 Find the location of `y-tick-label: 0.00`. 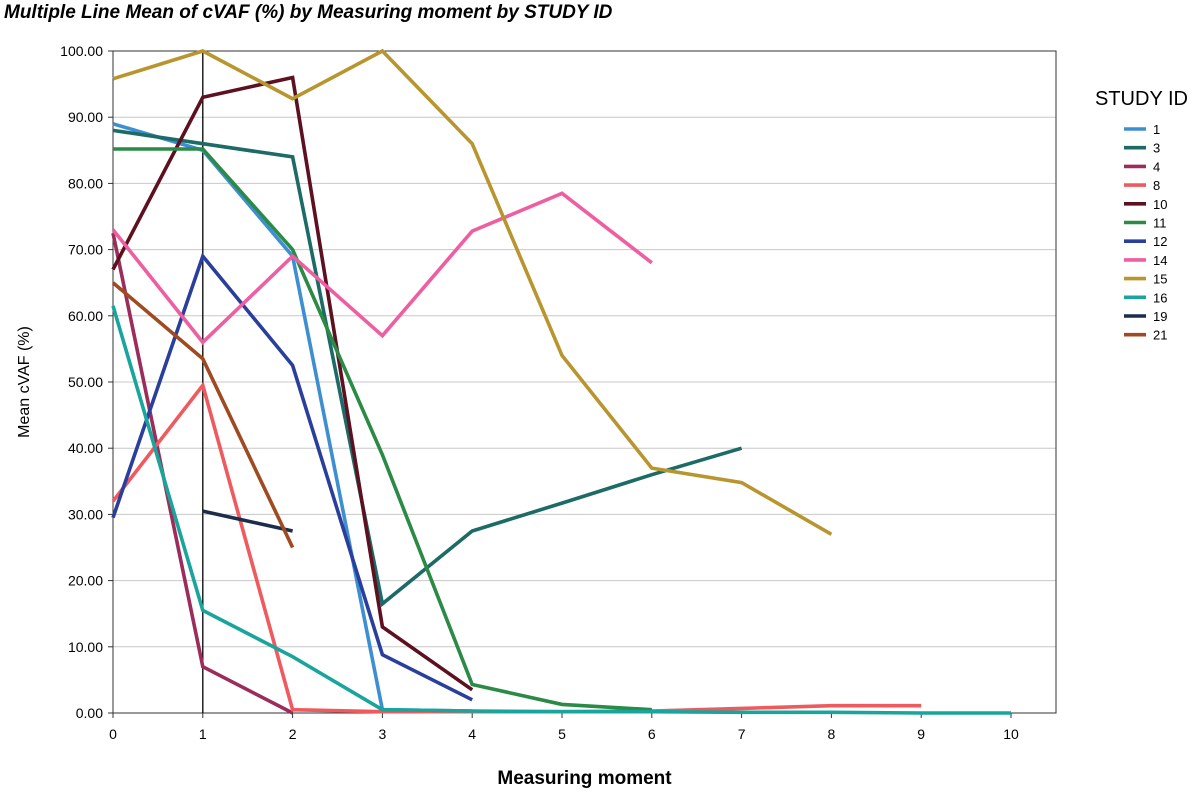

y-tick-label: 0.00 is located at coordinates (89, 713).